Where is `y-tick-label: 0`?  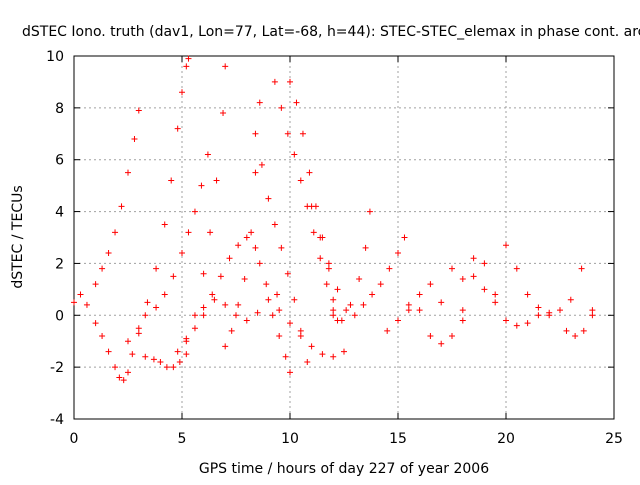 y-tick-label: 0 is located at coordinates (59, 316).